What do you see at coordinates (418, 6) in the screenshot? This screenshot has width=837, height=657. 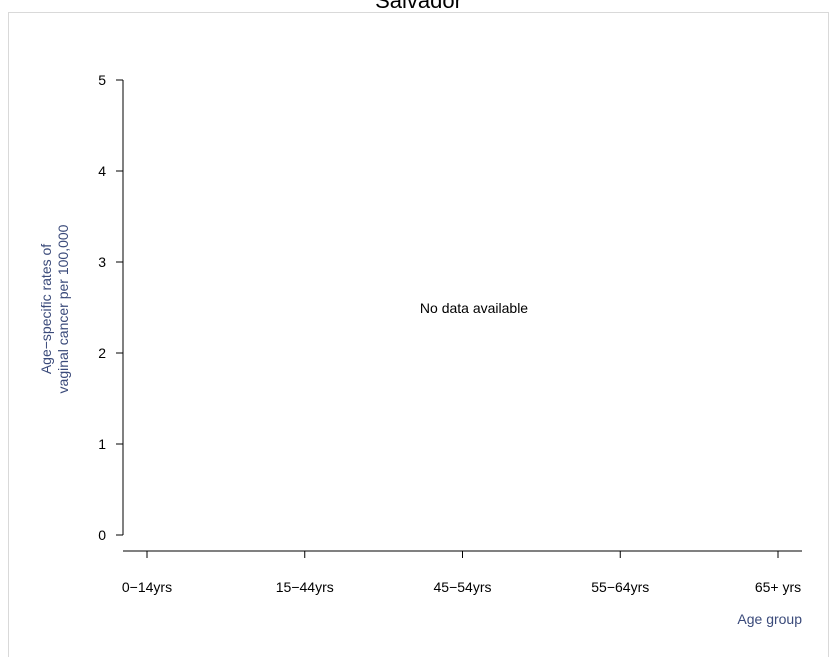 I see `chart-title: Salvador` at bounding box center [418, 6].